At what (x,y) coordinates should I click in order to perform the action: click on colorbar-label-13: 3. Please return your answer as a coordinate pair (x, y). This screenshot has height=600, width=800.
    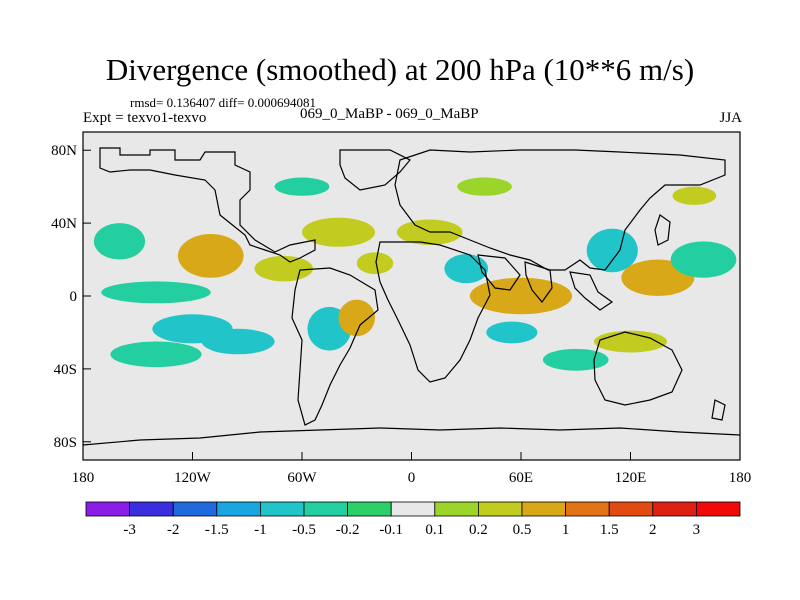
    Looking at the image, I should click on (697, 530).